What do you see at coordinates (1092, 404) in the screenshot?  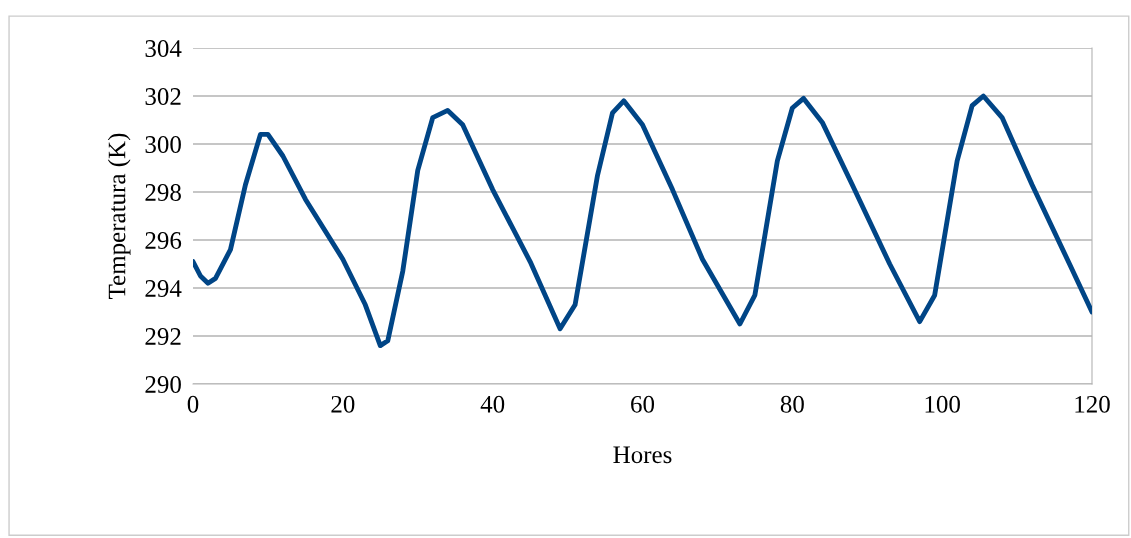 I see `x-tick-label: 120` at bounding box center [1092, 404].